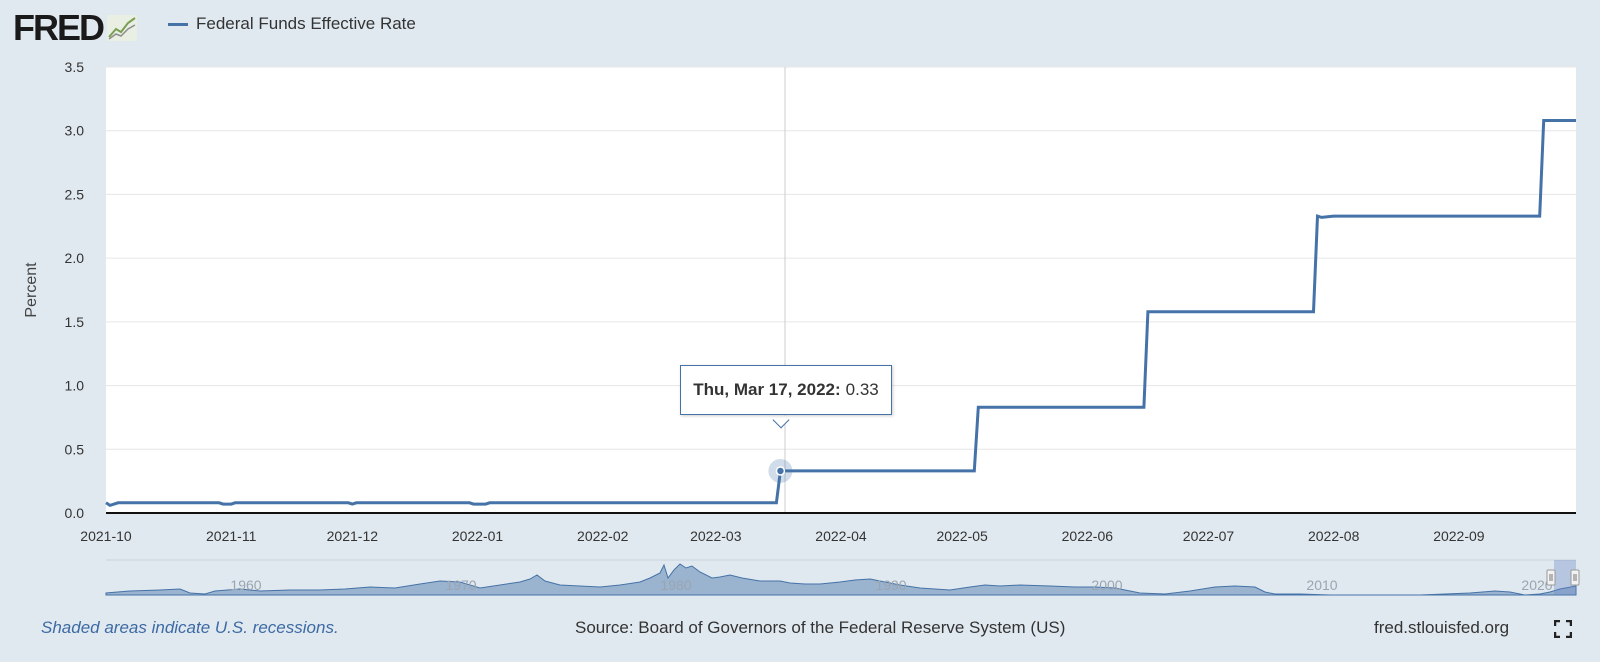 This screenshot has height=662, width=1600. Describe the element at coordinates (178, 24) in the screenshot. I see `legend-swatch` at that location.